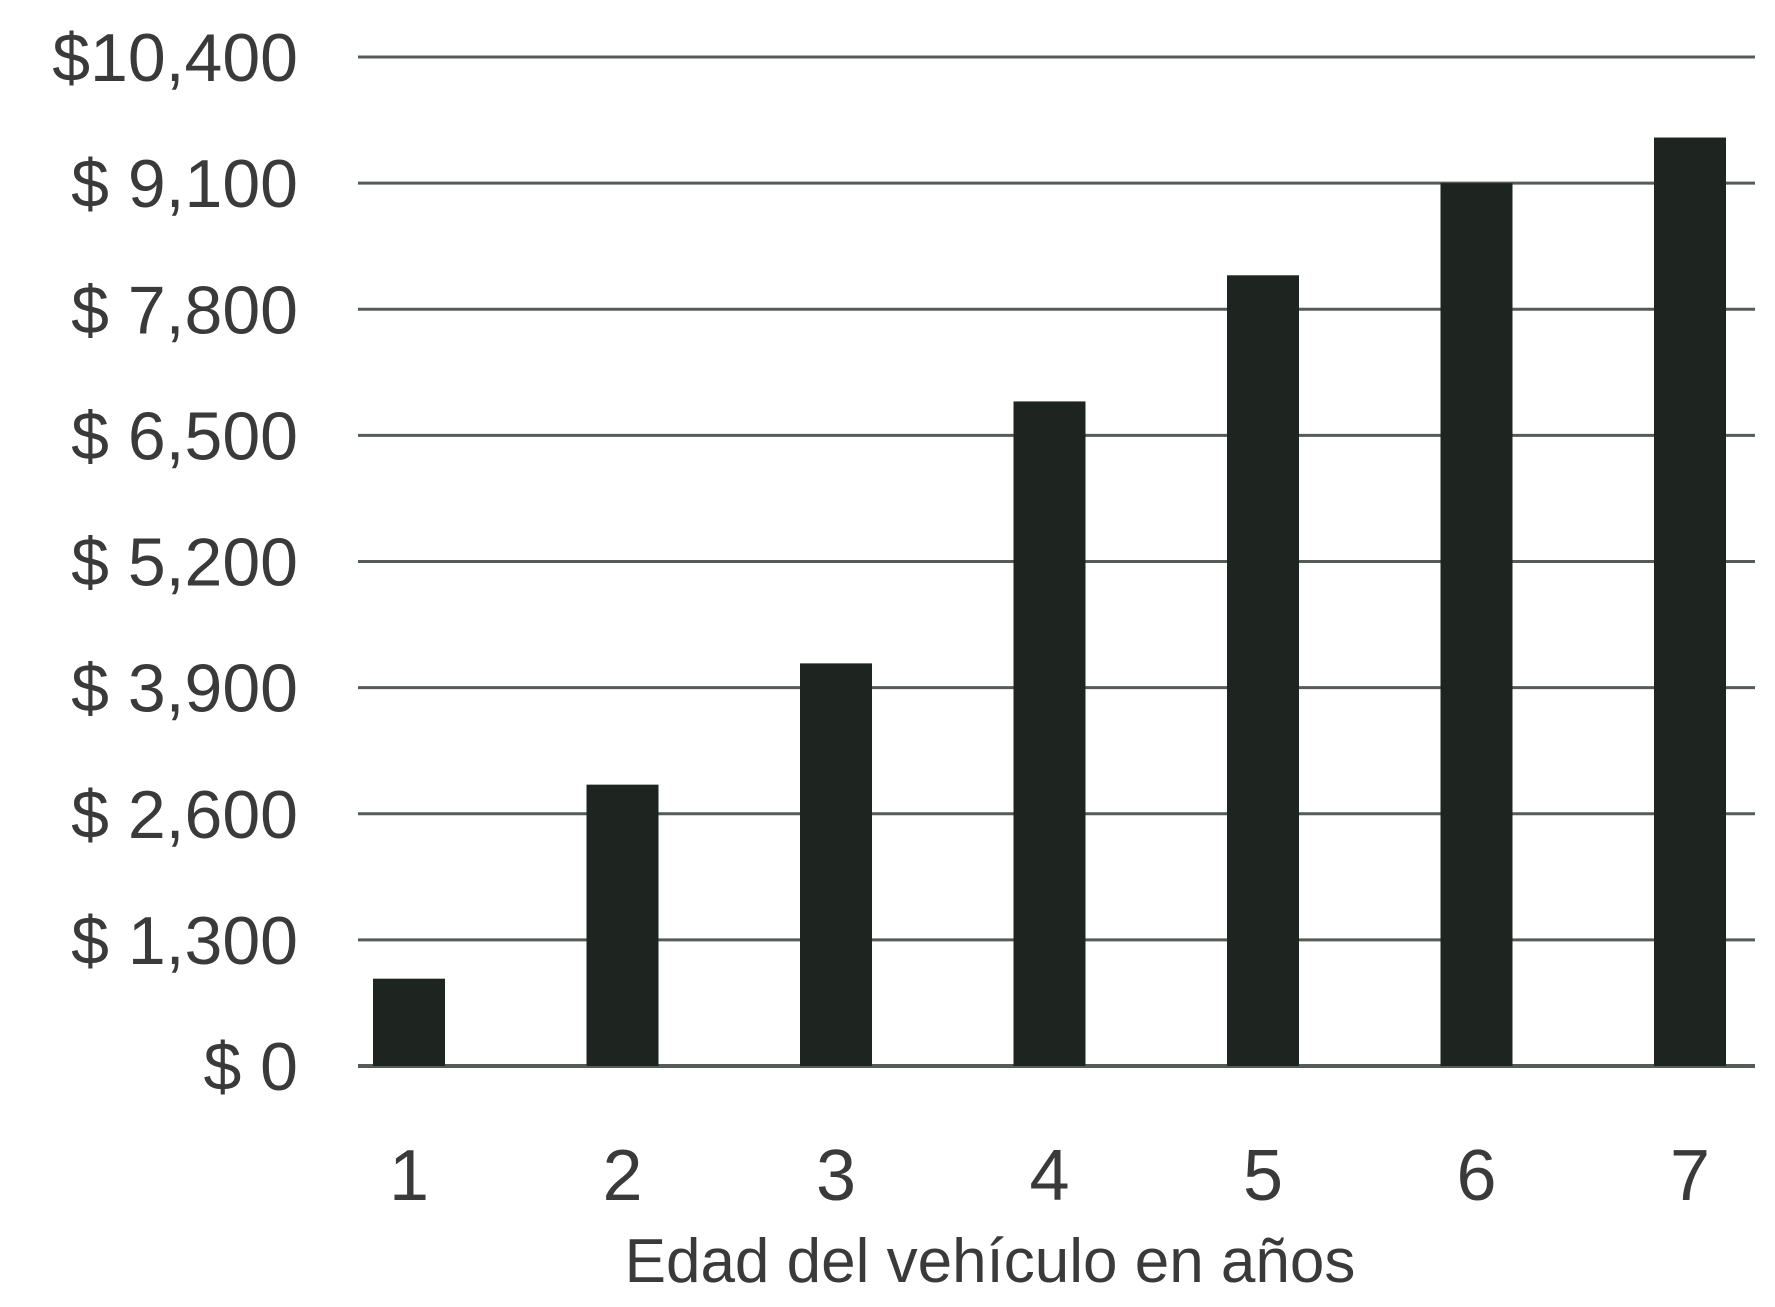  Describe the element at coordinates (836, 1176) in the screenshot. I see `x-tick-label: 3` at that location.